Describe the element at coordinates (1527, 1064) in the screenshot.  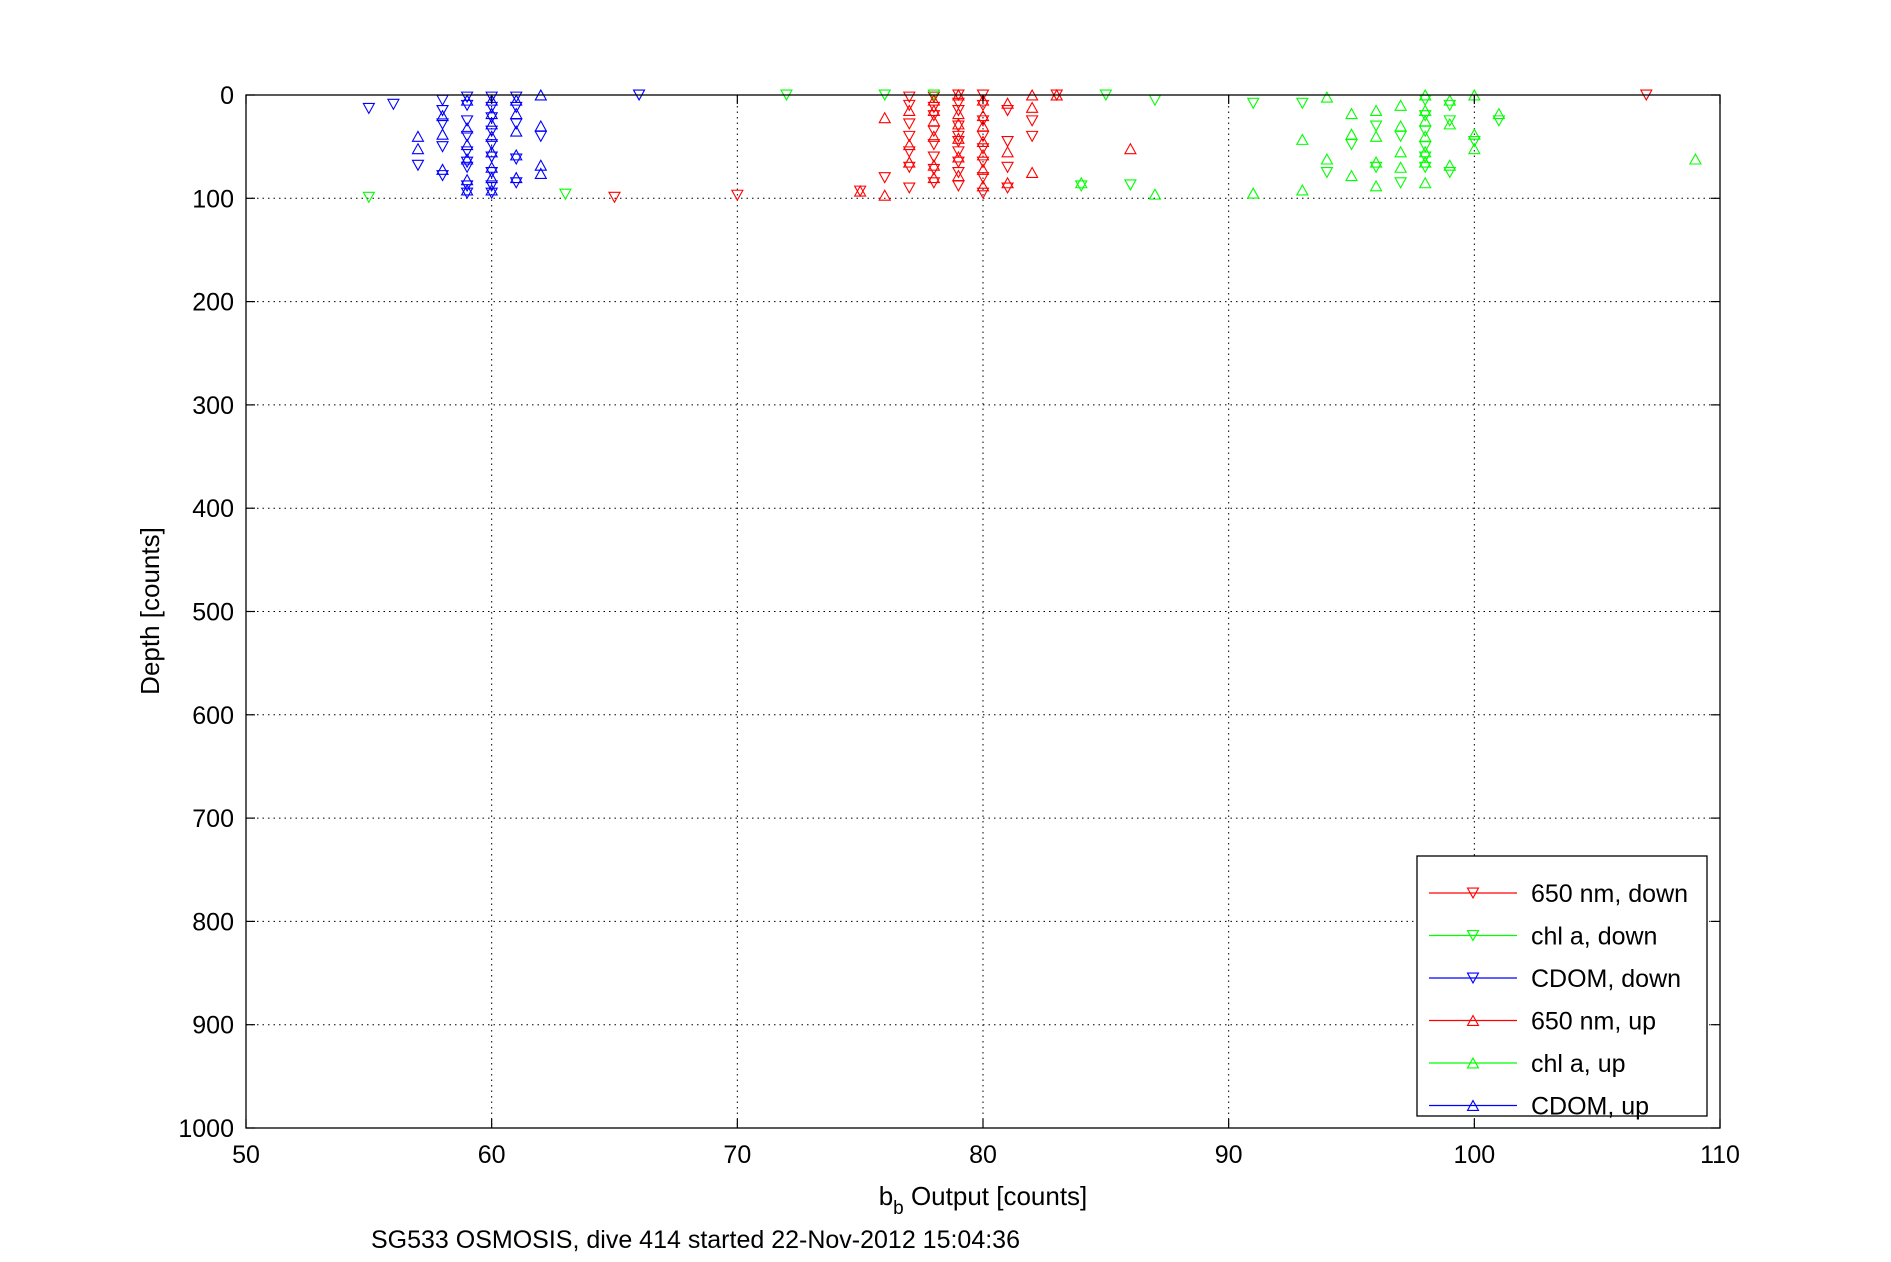
I see `legend-item: chl a, up` at that location.